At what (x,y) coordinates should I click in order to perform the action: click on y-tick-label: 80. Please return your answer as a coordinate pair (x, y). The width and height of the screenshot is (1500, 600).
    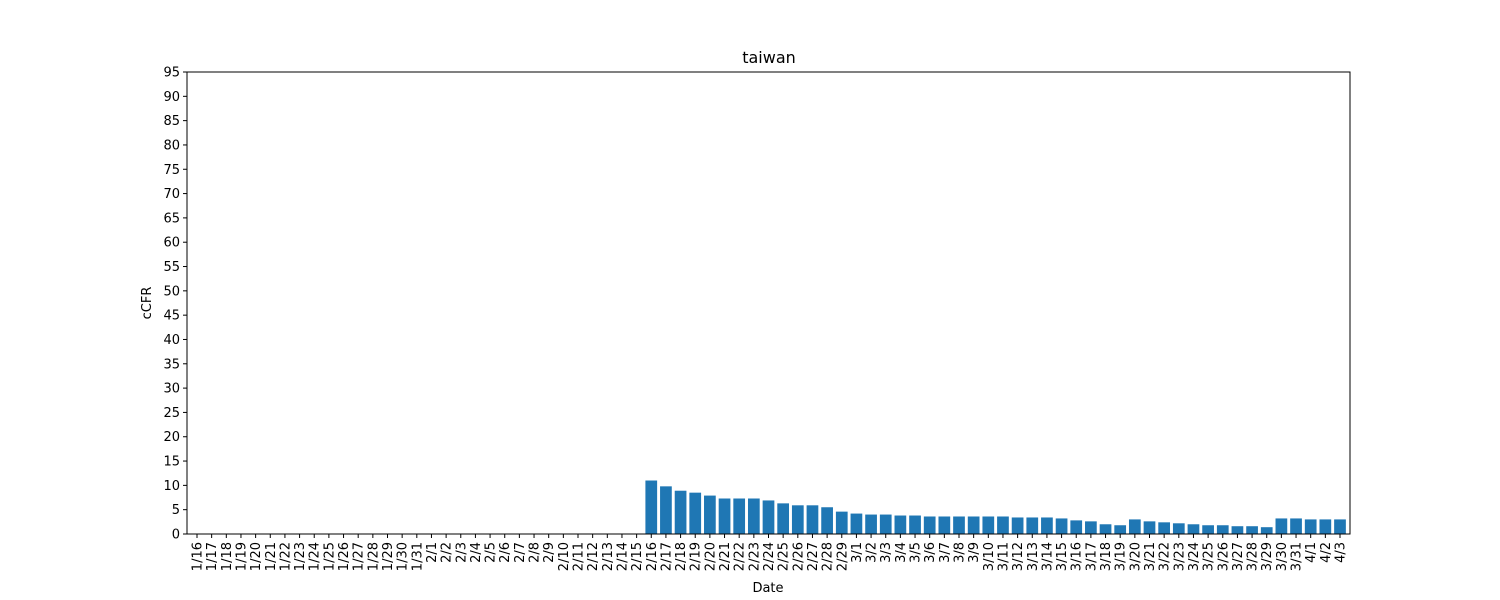
    Looking at the image, I should click on (171, 145).